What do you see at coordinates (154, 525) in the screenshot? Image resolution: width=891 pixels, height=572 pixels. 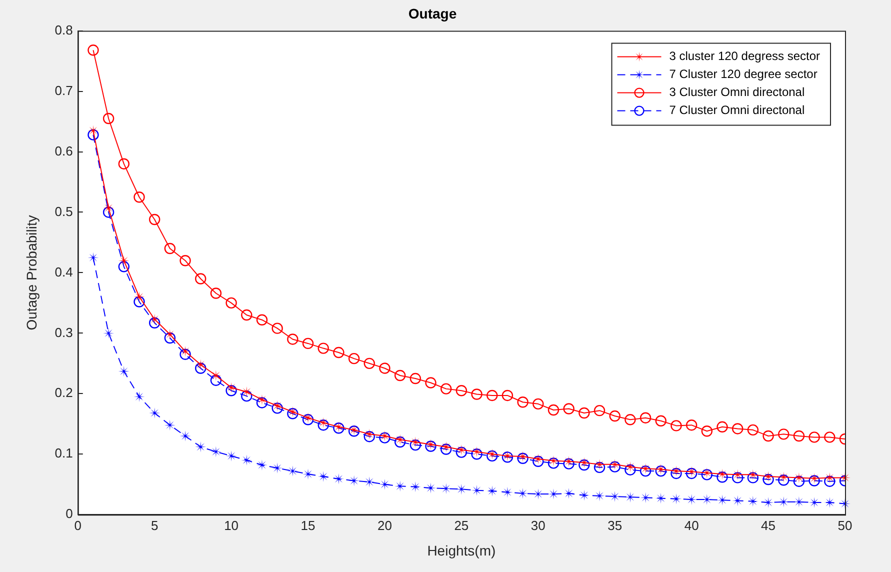 I see `x-tick-label: 5` at bounding box center [154, 525].